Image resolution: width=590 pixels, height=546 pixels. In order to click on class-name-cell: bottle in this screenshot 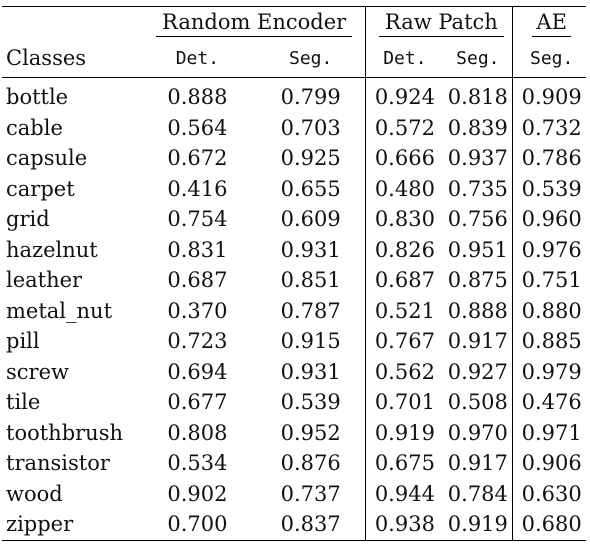, I will do `click(37, 97)`.